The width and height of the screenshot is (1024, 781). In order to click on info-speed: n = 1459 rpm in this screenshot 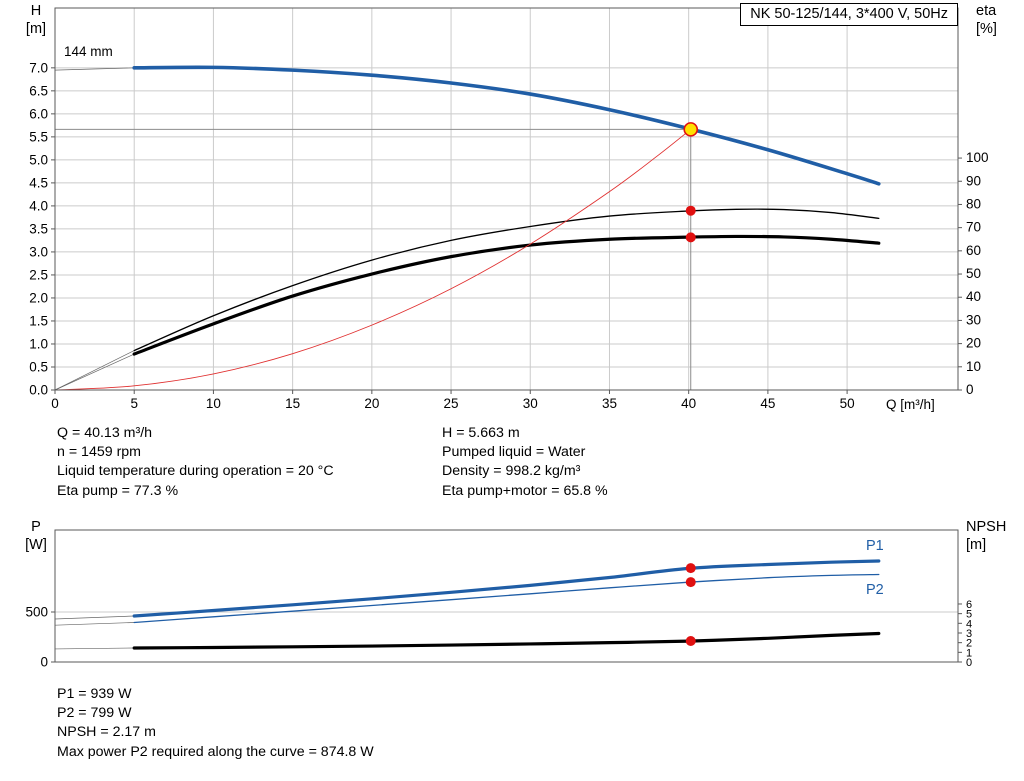, I will do `click(99, 452)`.